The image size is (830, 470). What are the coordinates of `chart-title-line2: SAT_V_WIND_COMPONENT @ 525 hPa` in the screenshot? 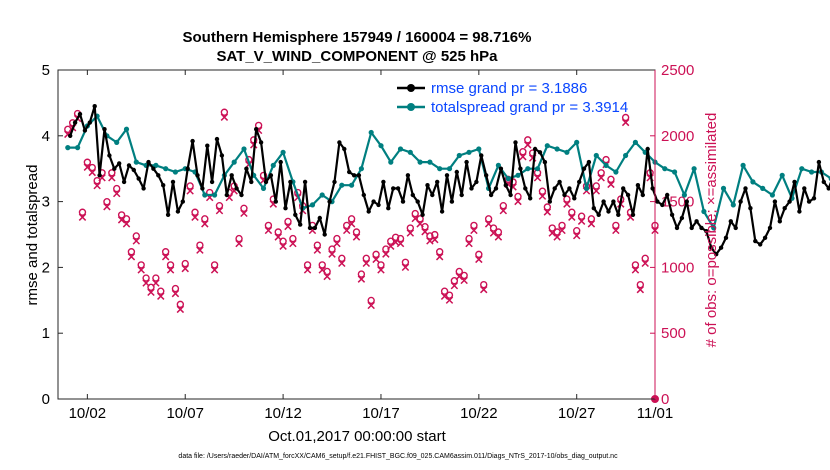 It's located at (357, 56).